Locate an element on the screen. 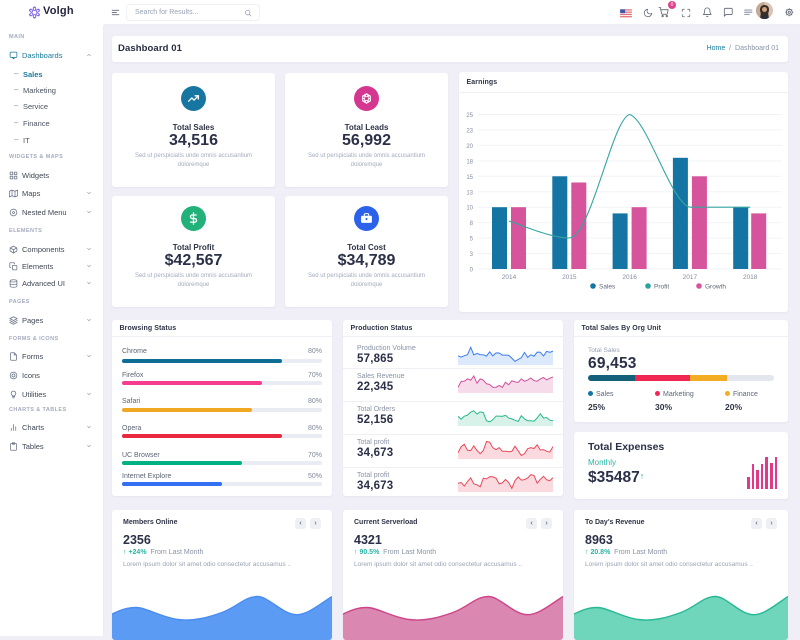  svg-text: 13 is located at coordinates (469, 193).